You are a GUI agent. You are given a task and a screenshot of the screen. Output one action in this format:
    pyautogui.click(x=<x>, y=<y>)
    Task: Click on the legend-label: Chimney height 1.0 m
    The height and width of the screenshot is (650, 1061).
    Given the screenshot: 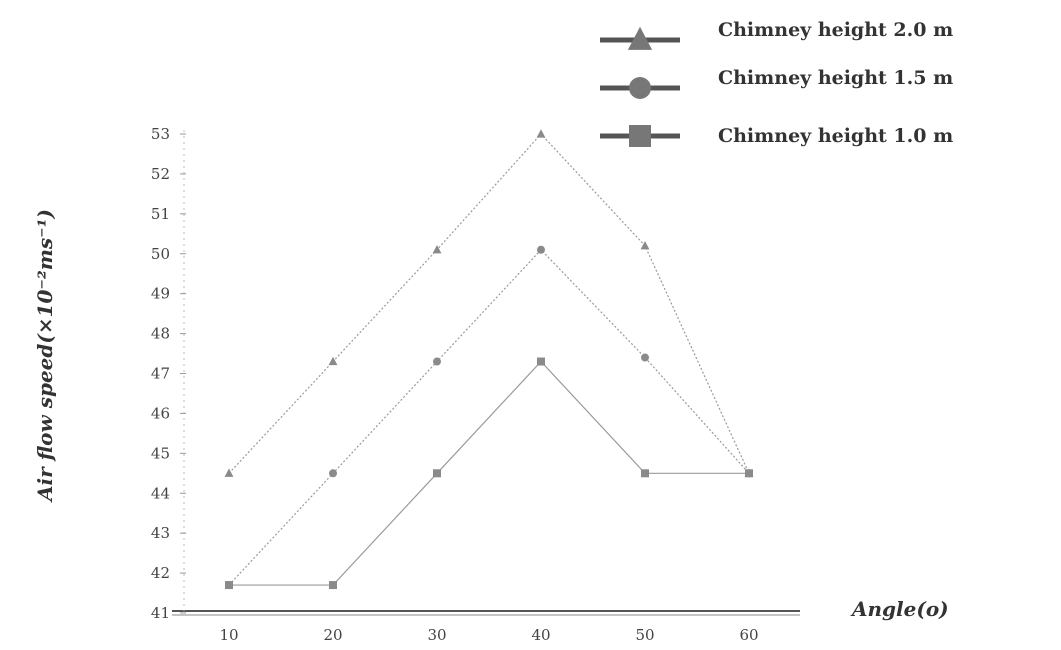 What is the action you would take?
    pyautogui.click(x=835, y=136)
    